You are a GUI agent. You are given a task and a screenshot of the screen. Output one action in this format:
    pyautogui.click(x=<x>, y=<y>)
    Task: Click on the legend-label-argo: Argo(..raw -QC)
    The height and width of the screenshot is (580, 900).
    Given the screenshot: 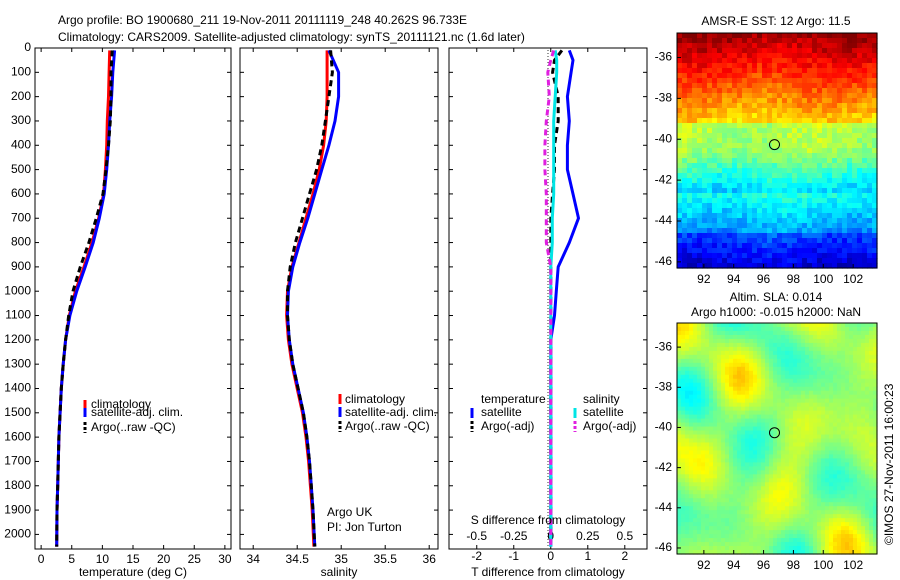 What is the action you would take?
    pyautogui.click(x=133, y=427)
    